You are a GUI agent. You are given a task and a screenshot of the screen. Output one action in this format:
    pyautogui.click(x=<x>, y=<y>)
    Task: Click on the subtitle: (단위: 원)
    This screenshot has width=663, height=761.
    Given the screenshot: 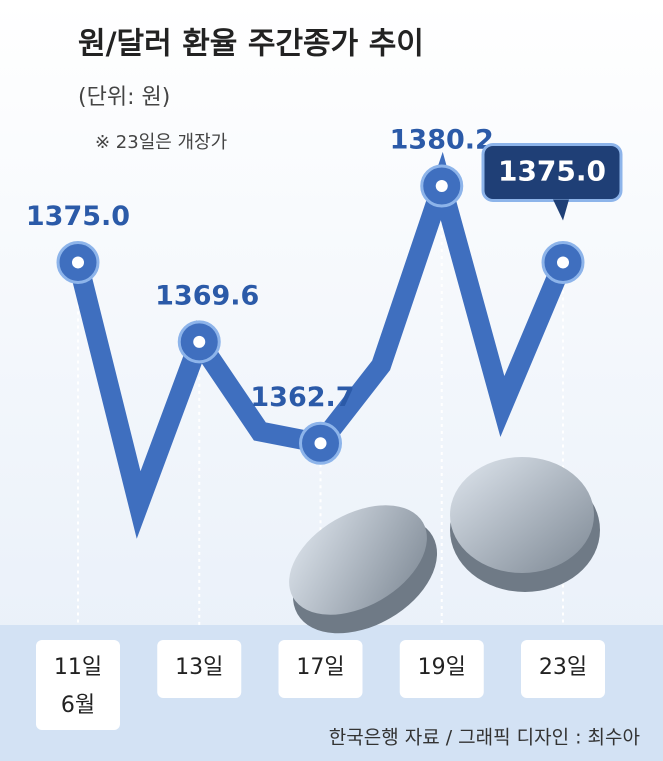 What is the action you would take?
    pyautogui.click(x=124, y=97)
    